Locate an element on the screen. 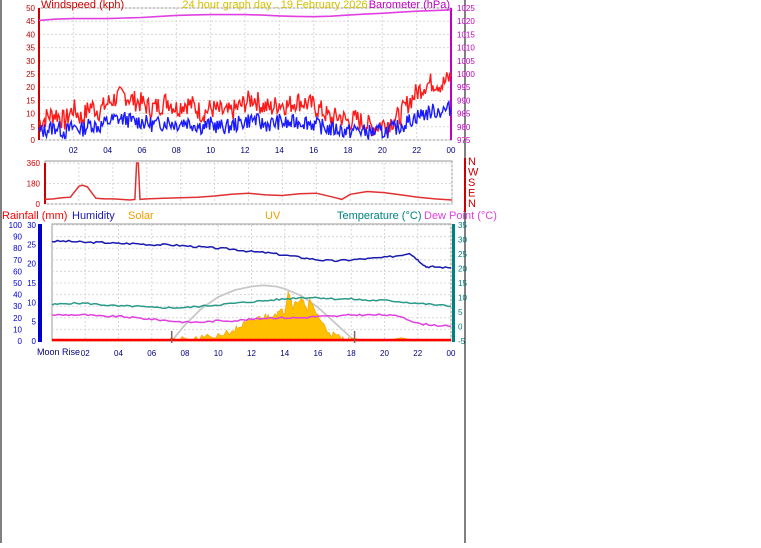  windspeed-axis-label: Windspeed (kph) is located at coordinates (82, 5).